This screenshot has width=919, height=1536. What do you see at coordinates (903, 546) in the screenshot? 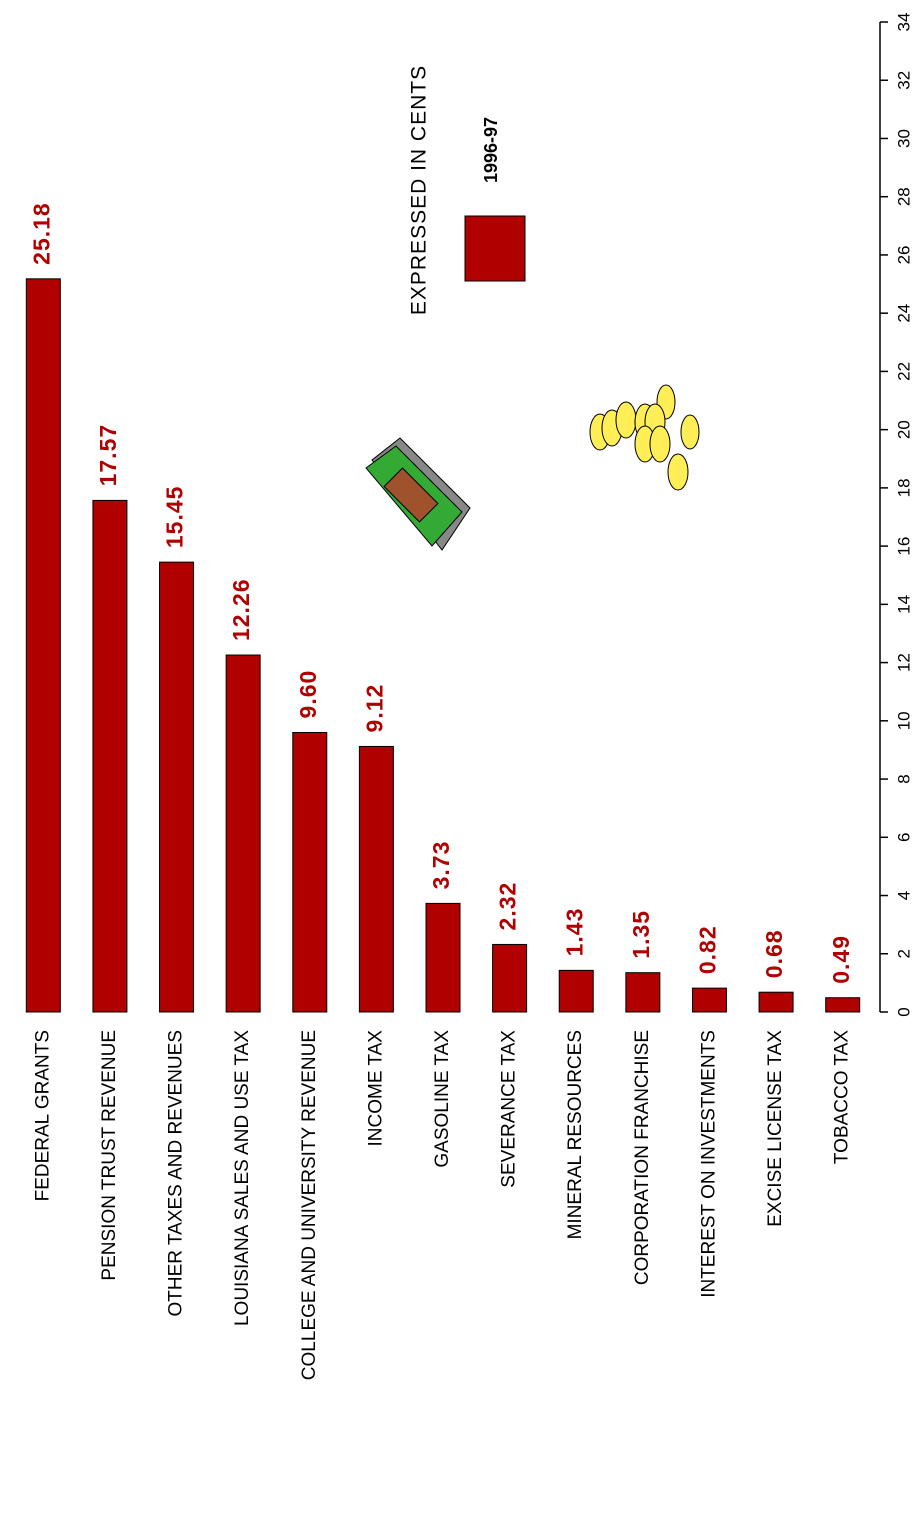
I see `y-tick-label: 16` at bounding box center [903, 546].